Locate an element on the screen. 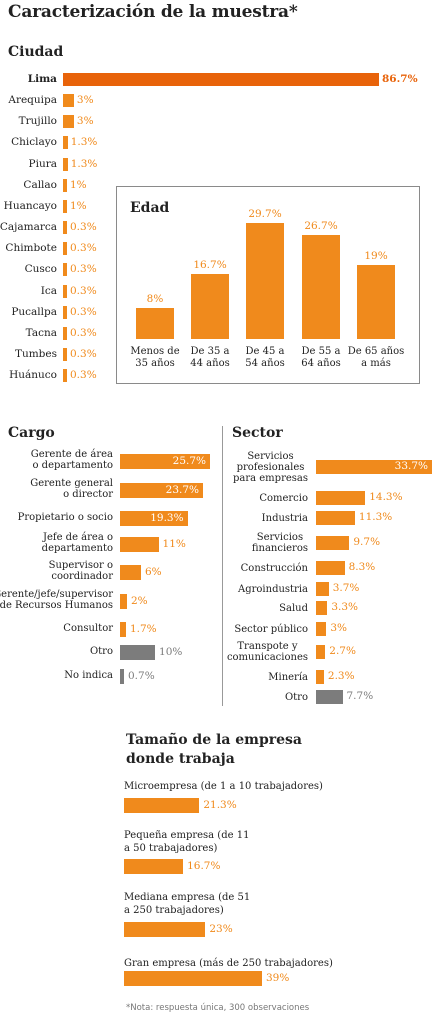 The image size is (446, 1024). bar-label: Tacna is located at coordinates (41, 332).